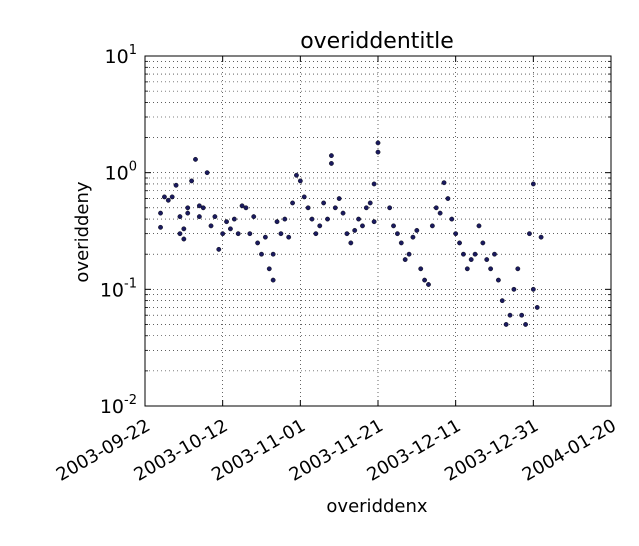 The image size is (639, 546). I want to click on y-tick-exponent: 1, so click(133, 50).